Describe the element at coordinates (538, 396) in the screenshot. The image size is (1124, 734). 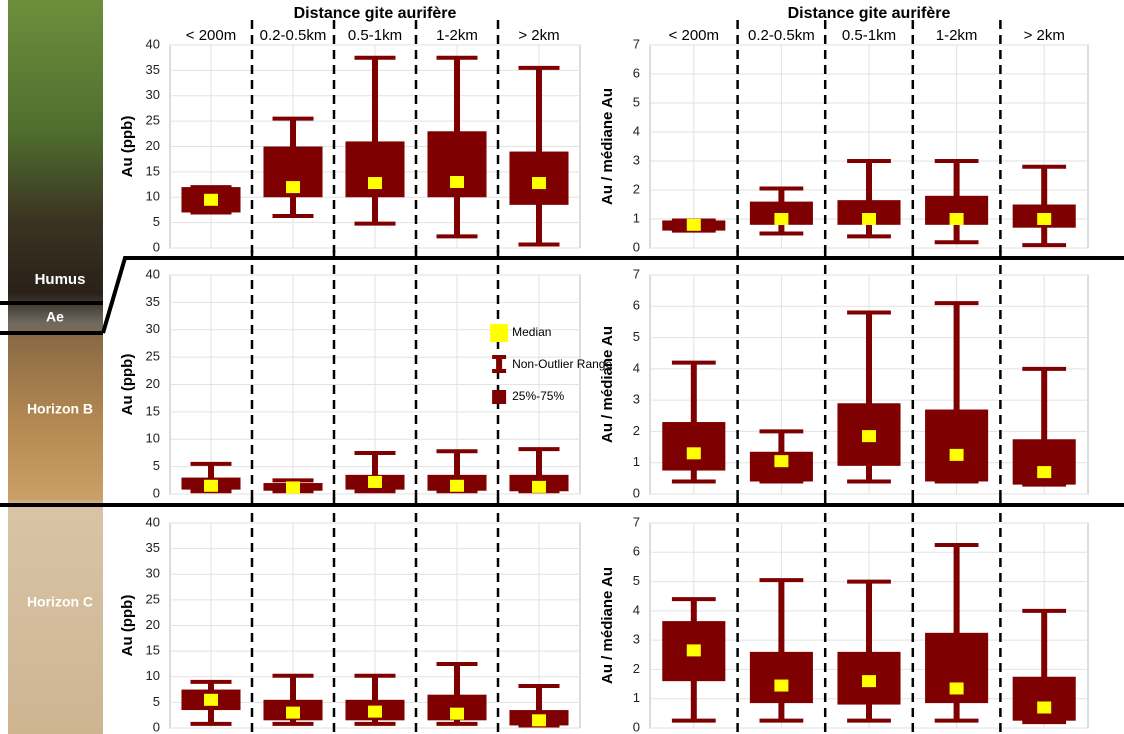
I see `legend-label: 25%-75%` at that location.